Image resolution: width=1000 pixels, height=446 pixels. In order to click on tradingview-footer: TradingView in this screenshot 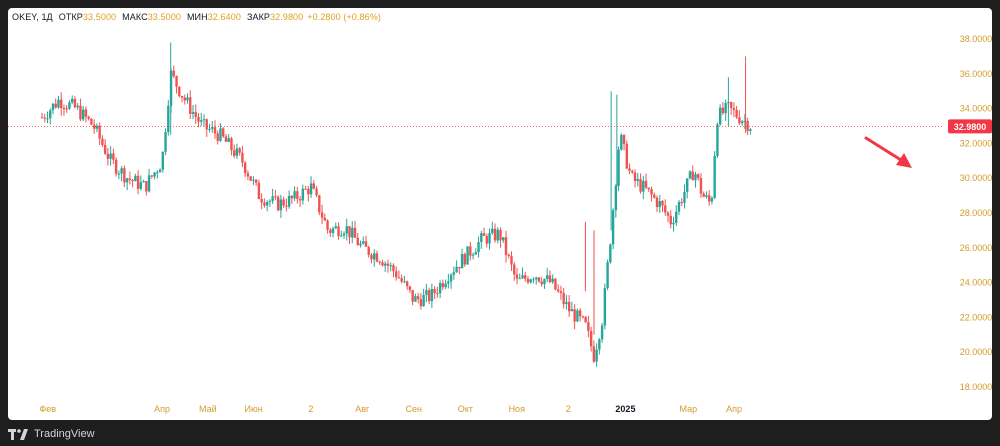, I will do `click(51, 434)`.